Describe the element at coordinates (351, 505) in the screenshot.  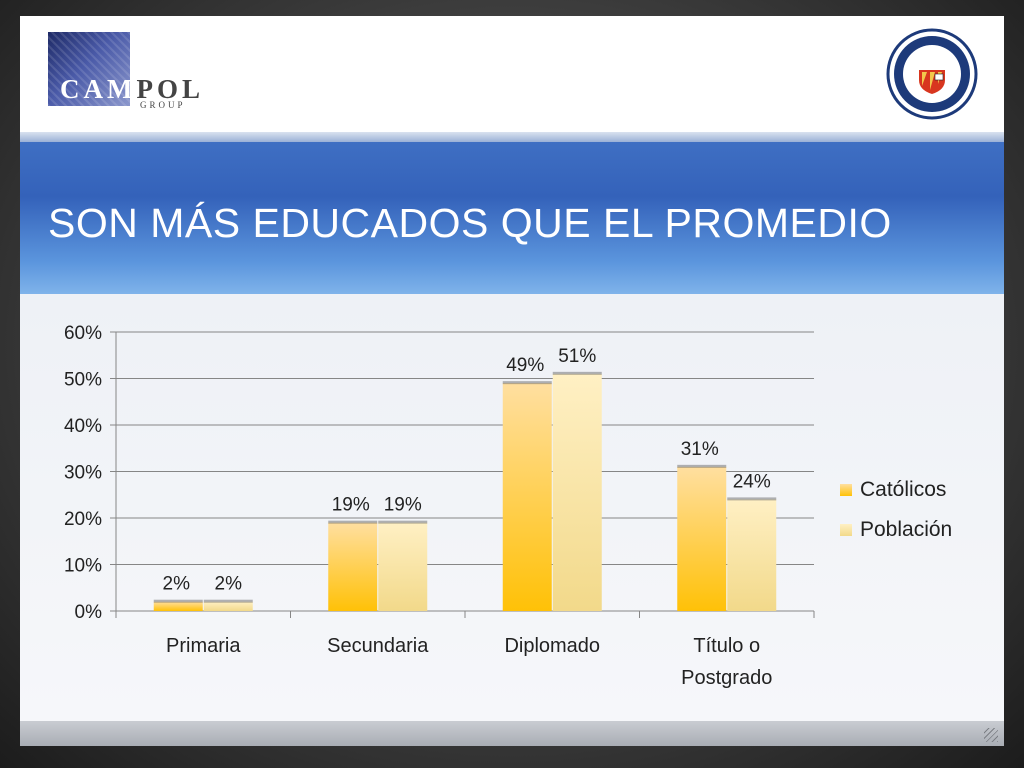
I see `data-label-catolicos: 19%` at that location.